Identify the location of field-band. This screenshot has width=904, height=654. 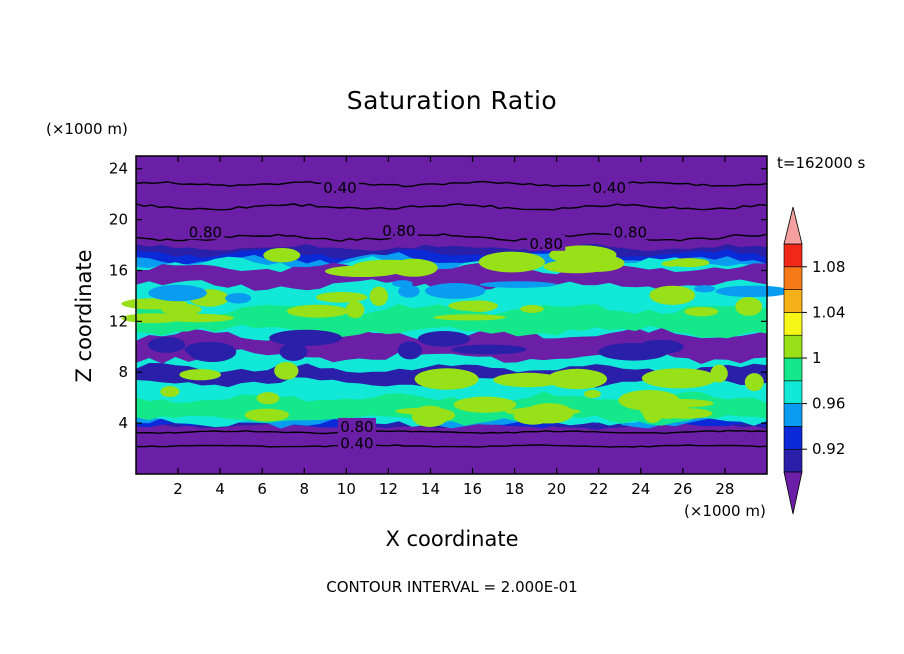
(451, 408).